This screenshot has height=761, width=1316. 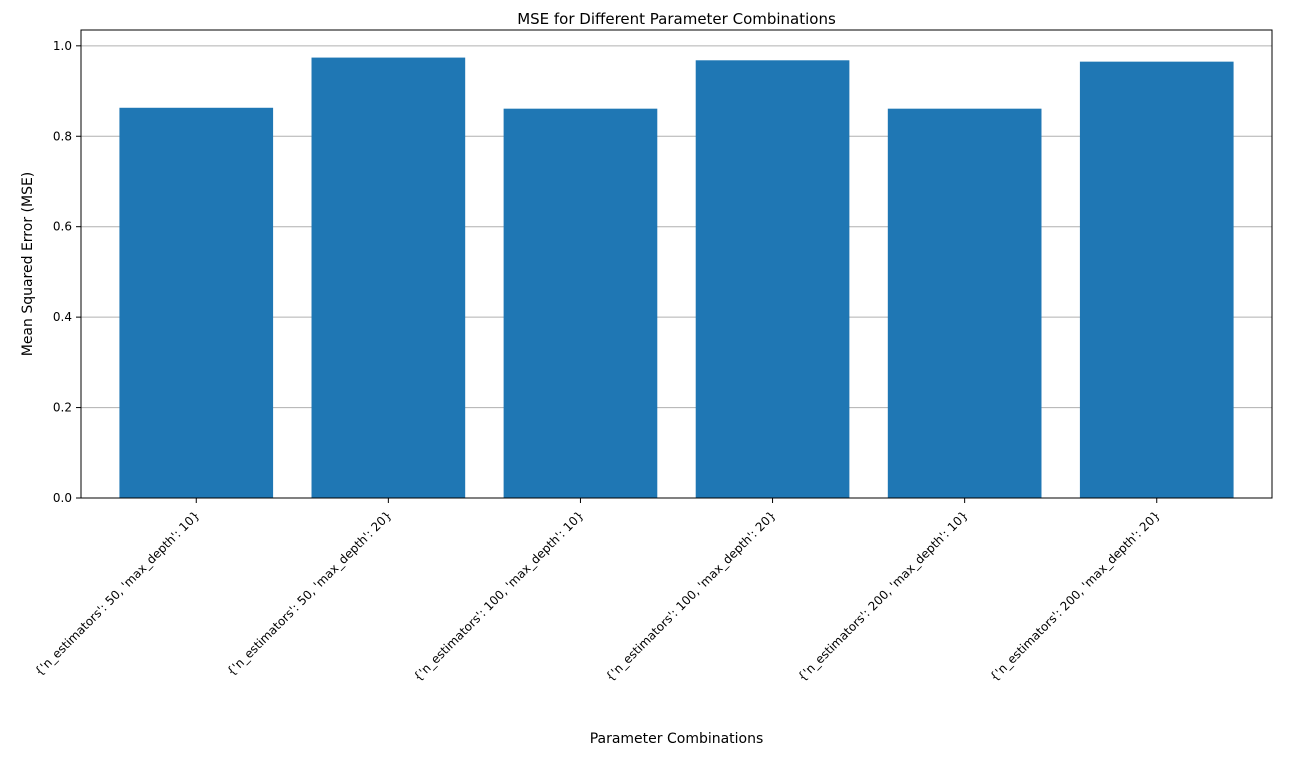 I want to click on x-axis-label: Parameter Combinations, so click(x=677, y=739).